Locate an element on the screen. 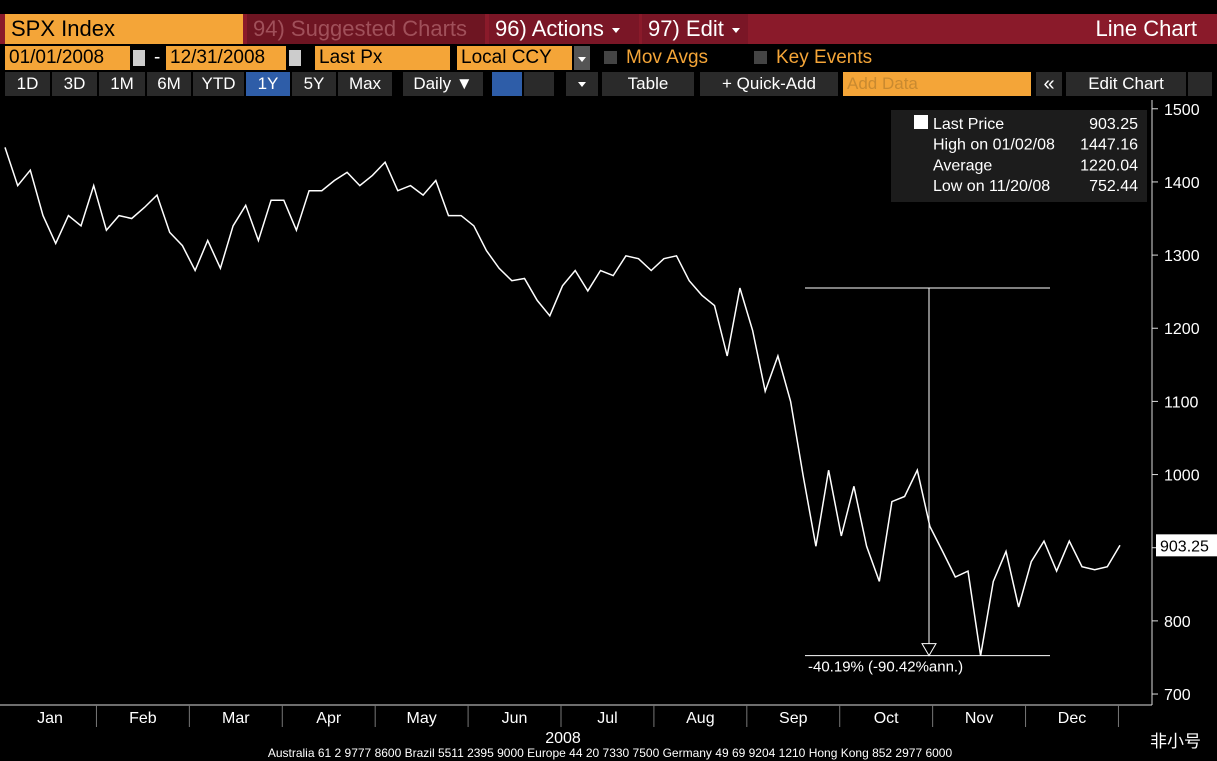 The width and height of the screenshot is (1217, 761). legend-value: 1220.04 is located at coordinates (1109, 165).